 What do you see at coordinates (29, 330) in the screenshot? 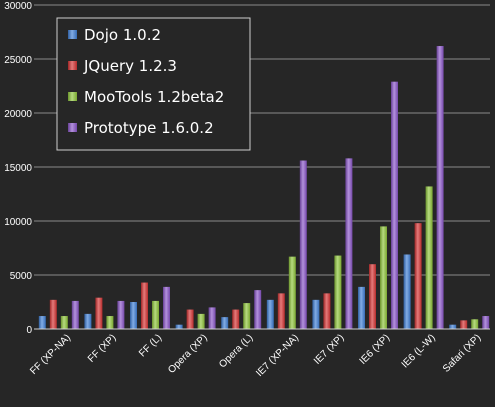
I see `y-tick-label: 0` at bounding box center [29, 330].